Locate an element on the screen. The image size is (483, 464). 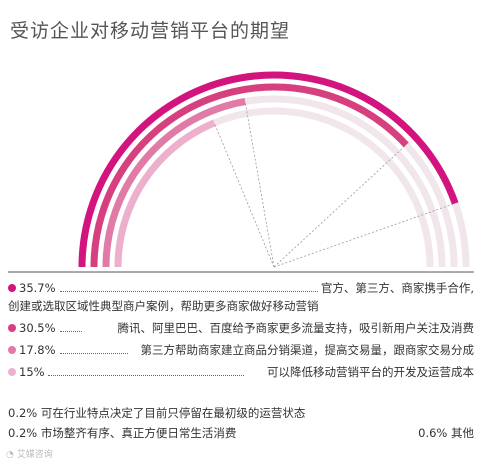
note-text-1: 0.2% 可在行业特点决定了目前只停留在最初级的运营状态 is located at coordinates (157, 413).